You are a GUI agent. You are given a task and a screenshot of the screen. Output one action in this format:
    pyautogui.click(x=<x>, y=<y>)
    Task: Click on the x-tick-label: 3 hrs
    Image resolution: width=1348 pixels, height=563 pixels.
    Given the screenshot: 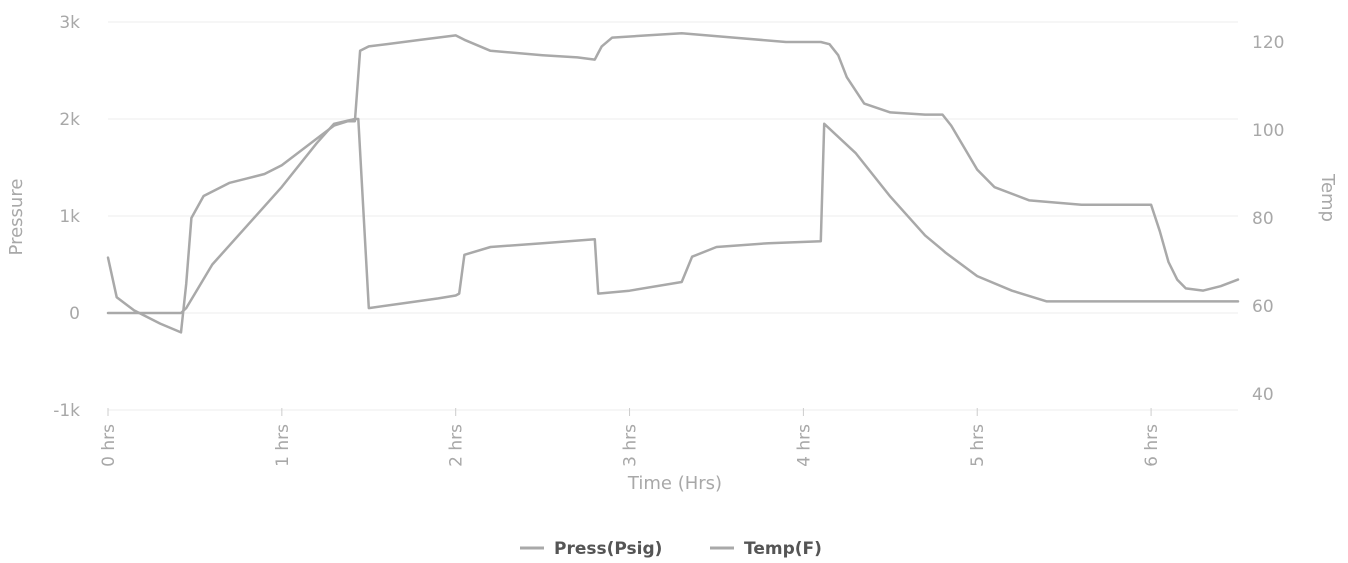 What is the action you would take?
    pyautogui.click(x=631, y=445)
    